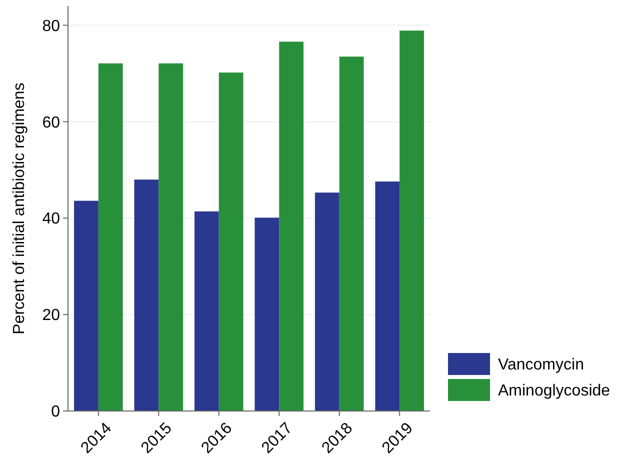  What do you see at coordinates (51, 123) in the screenshot?
I see `y-tick-label: 60` at bounding box center [51, 123].